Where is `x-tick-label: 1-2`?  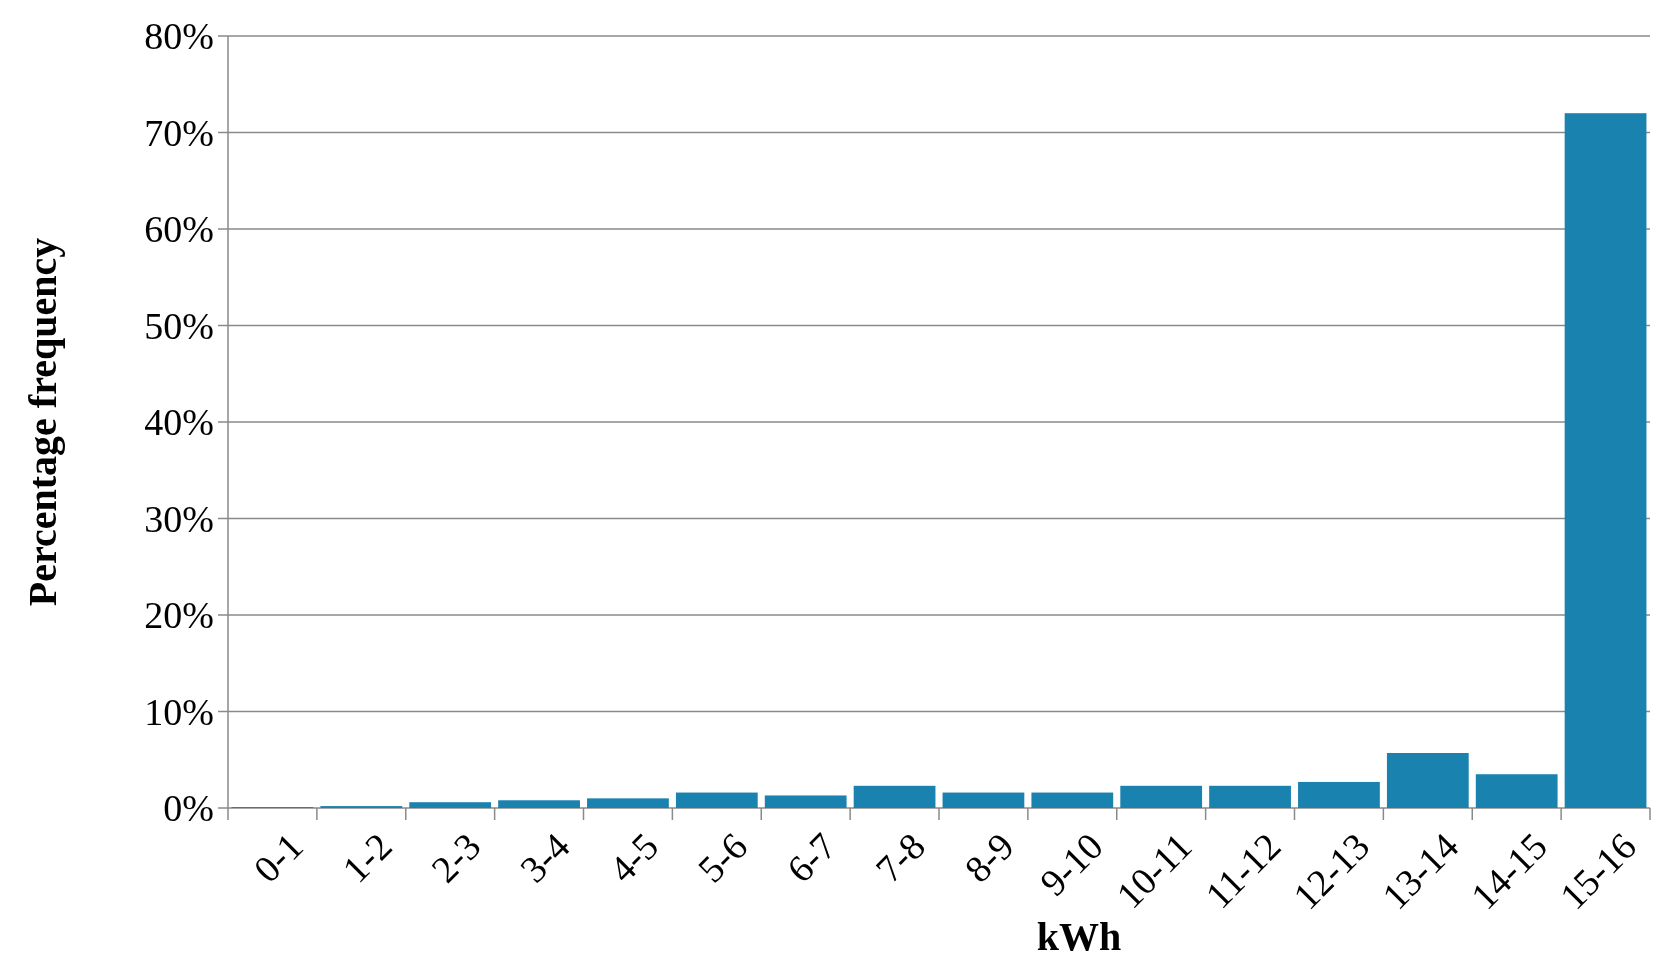 x-tick-label: 1-2 is located at coordinates (367, 857).